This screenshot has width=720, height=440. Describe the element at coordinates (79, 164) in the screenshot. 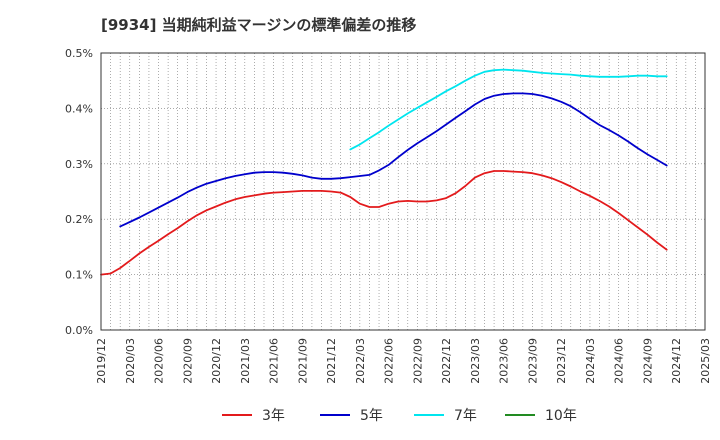

I see `y-tick-label: 0.3%` at that location.